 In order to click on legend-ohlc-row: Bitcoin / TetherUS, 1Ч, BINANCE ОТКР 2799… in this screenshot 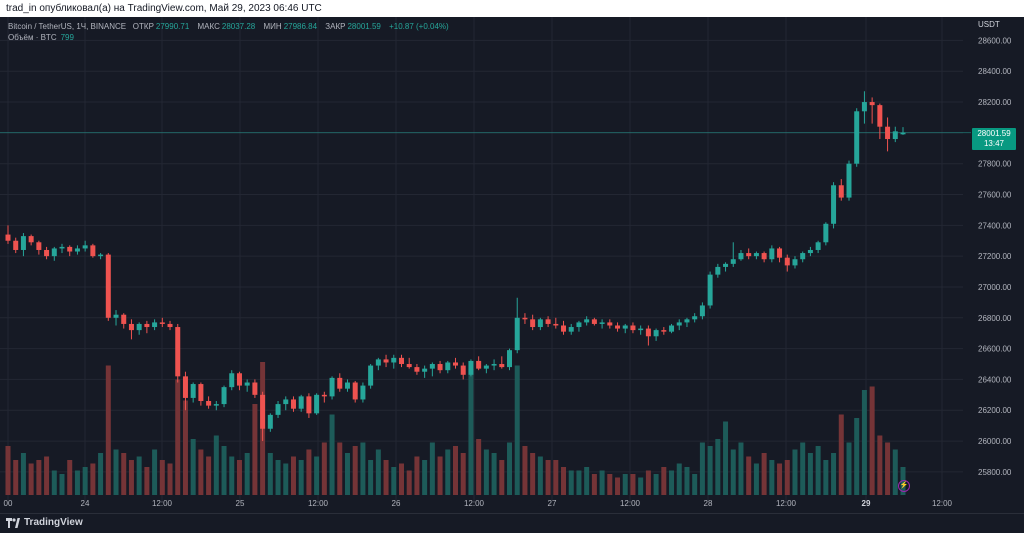, I will do `click(228, 26)`.